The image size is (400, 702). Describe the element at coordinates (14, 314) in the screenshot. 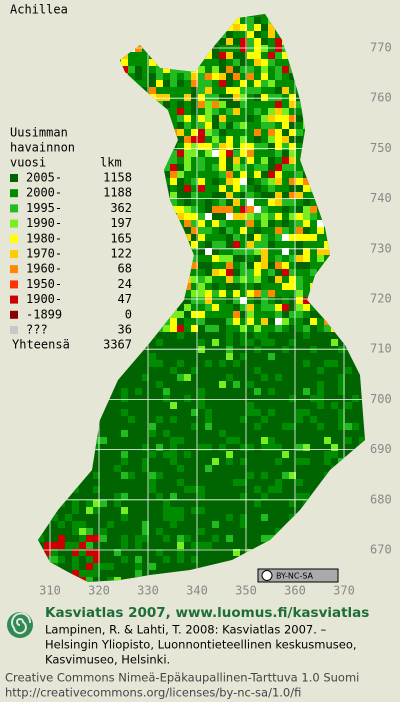

I see `legend-swatch` at that location.